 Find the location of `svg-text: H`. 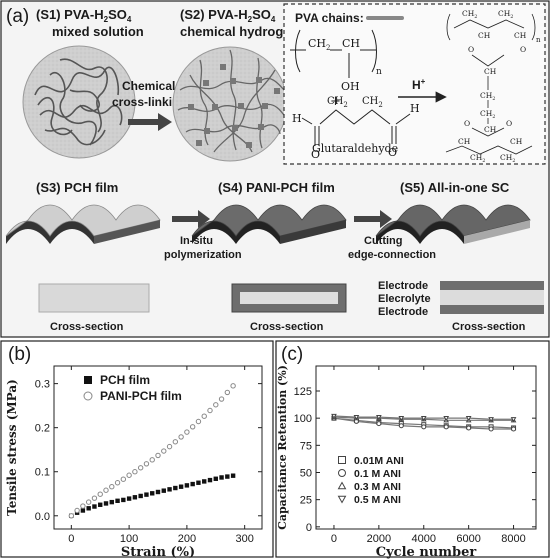

svg-text: H is located at coordinates (415, 108).